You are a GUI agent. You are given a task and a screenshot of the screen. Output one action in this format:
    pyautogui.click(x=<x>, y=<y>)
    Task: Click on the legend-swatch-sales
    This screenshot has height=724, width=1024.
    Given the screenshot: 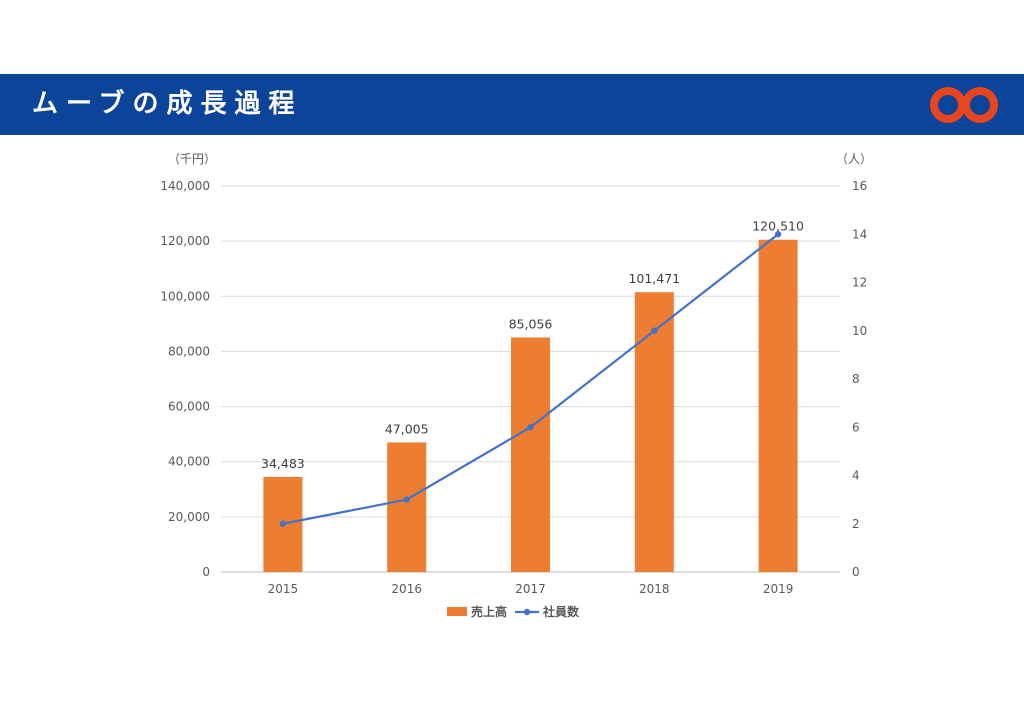 What is the action you would take?
    pyautogui.click(x=457, y=611)
    